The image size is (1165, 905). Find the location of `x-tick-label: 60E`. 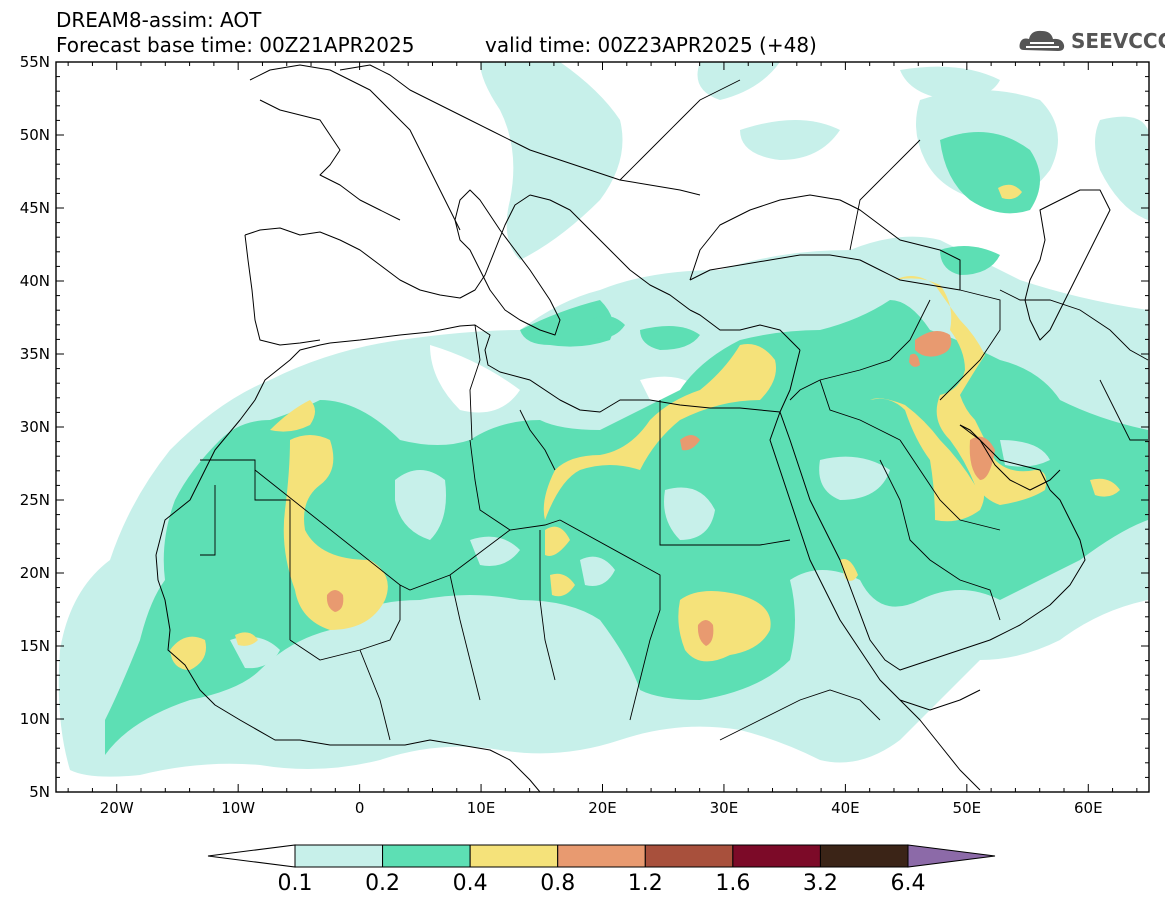

x-tick-label: 60E is located at coordinates (1088, 808).